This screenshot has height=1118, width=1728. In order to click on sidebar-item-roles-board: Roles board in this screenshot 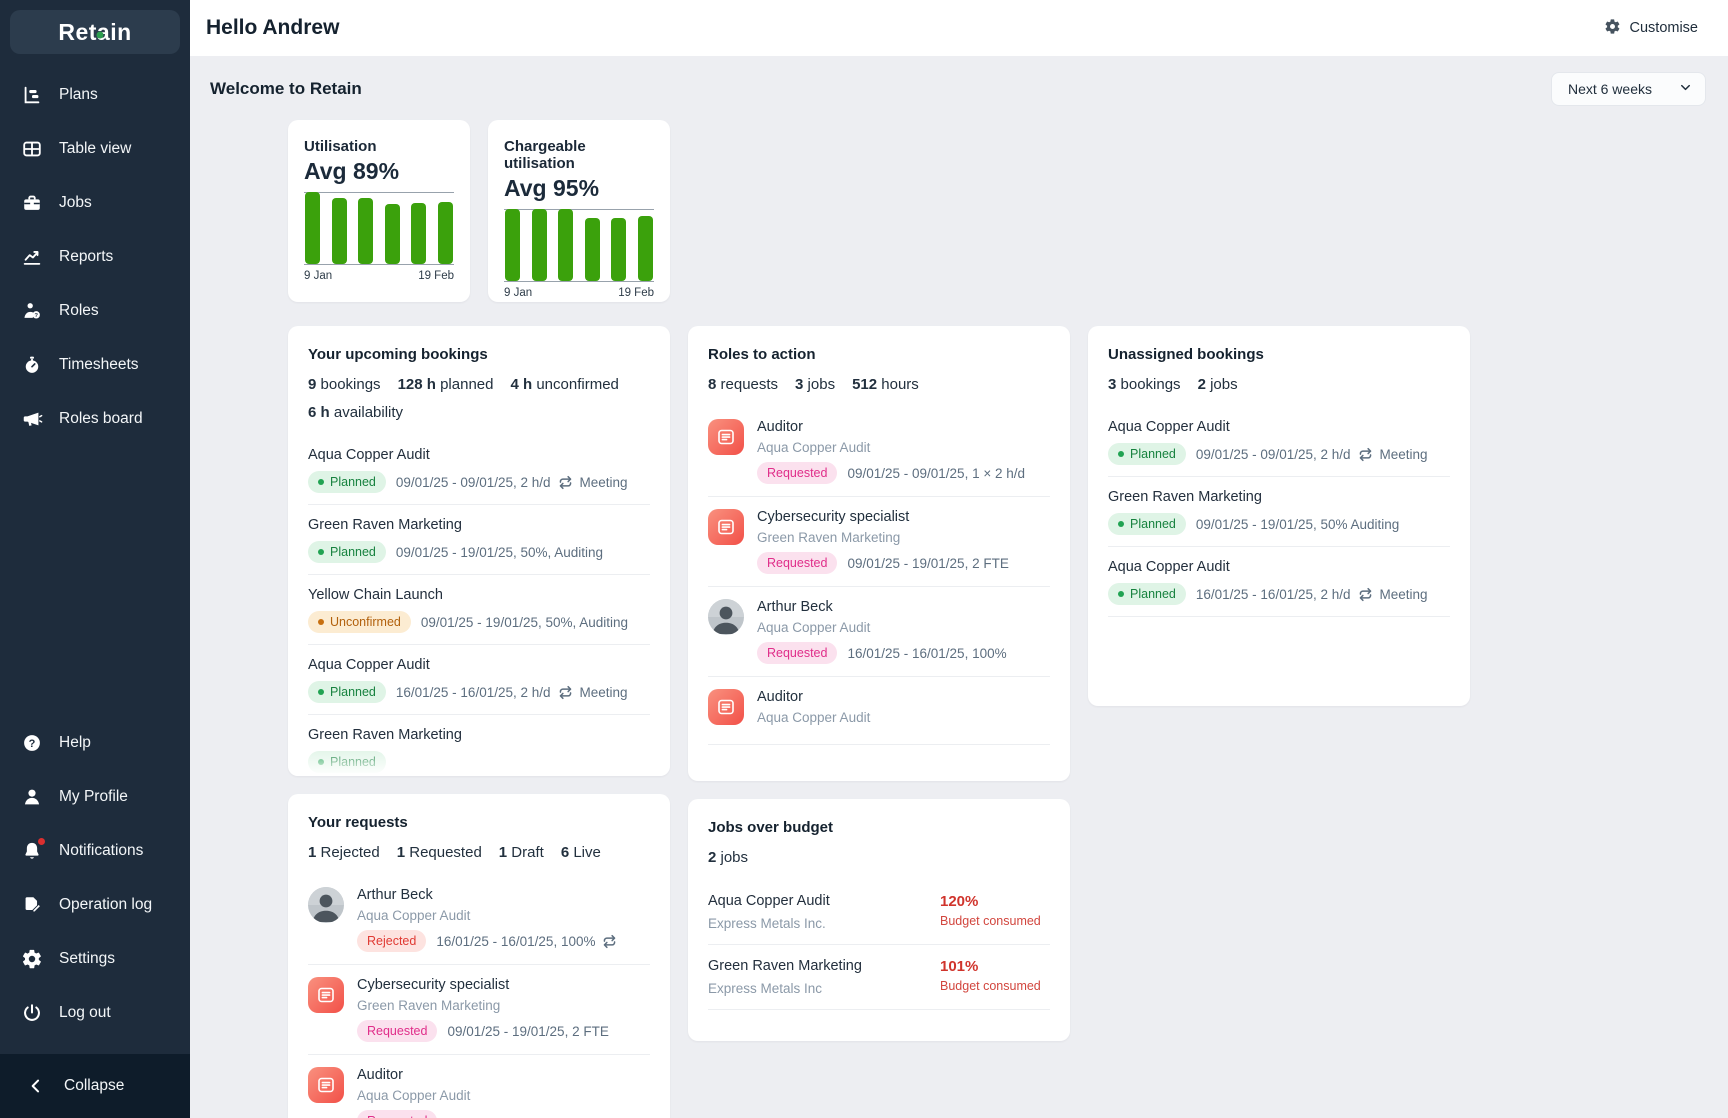, I will do `click(95, 419)`.